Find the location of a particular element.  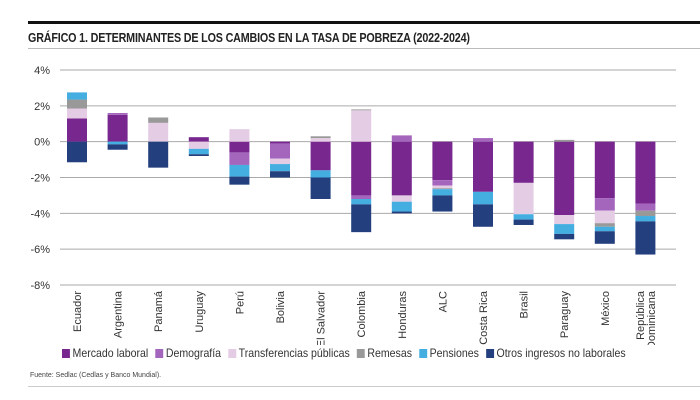

x-tick-label: Honduras is located at coordinates (403, 315).